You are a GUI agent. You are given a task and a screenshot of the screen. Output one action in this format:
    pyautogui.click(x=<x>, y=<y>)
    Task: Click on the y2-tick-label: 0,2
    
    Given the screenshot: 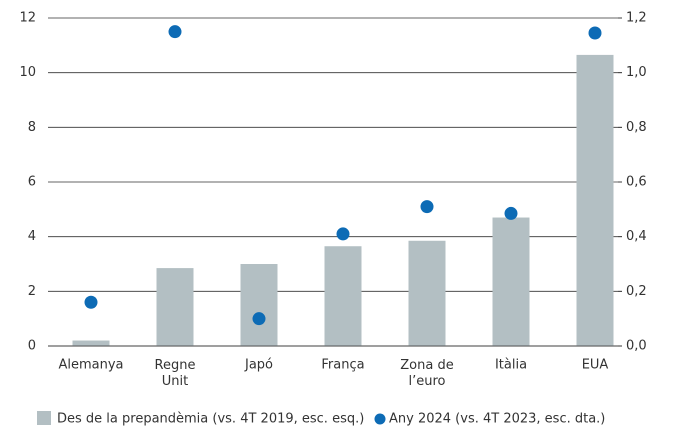 What is the action you would take?
    pyautogui.click(x=636, y=291)
    